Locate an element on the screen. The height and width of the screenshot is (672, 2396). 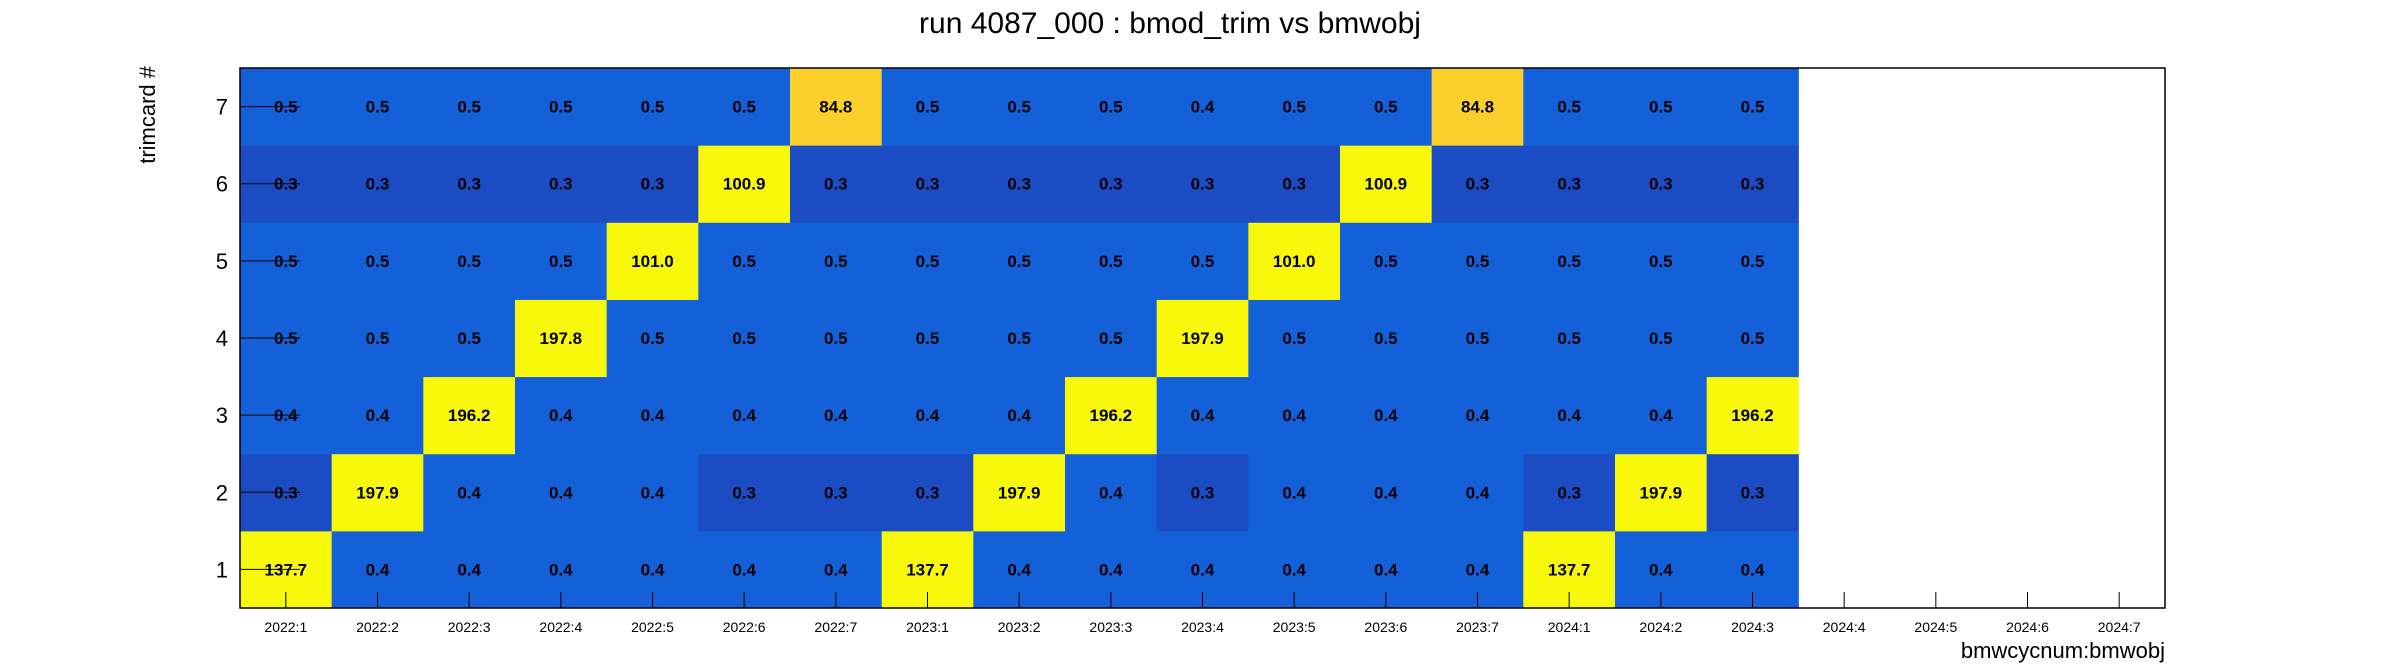
x-tick-label: 2022:1 is located at coordinates (285, 627).